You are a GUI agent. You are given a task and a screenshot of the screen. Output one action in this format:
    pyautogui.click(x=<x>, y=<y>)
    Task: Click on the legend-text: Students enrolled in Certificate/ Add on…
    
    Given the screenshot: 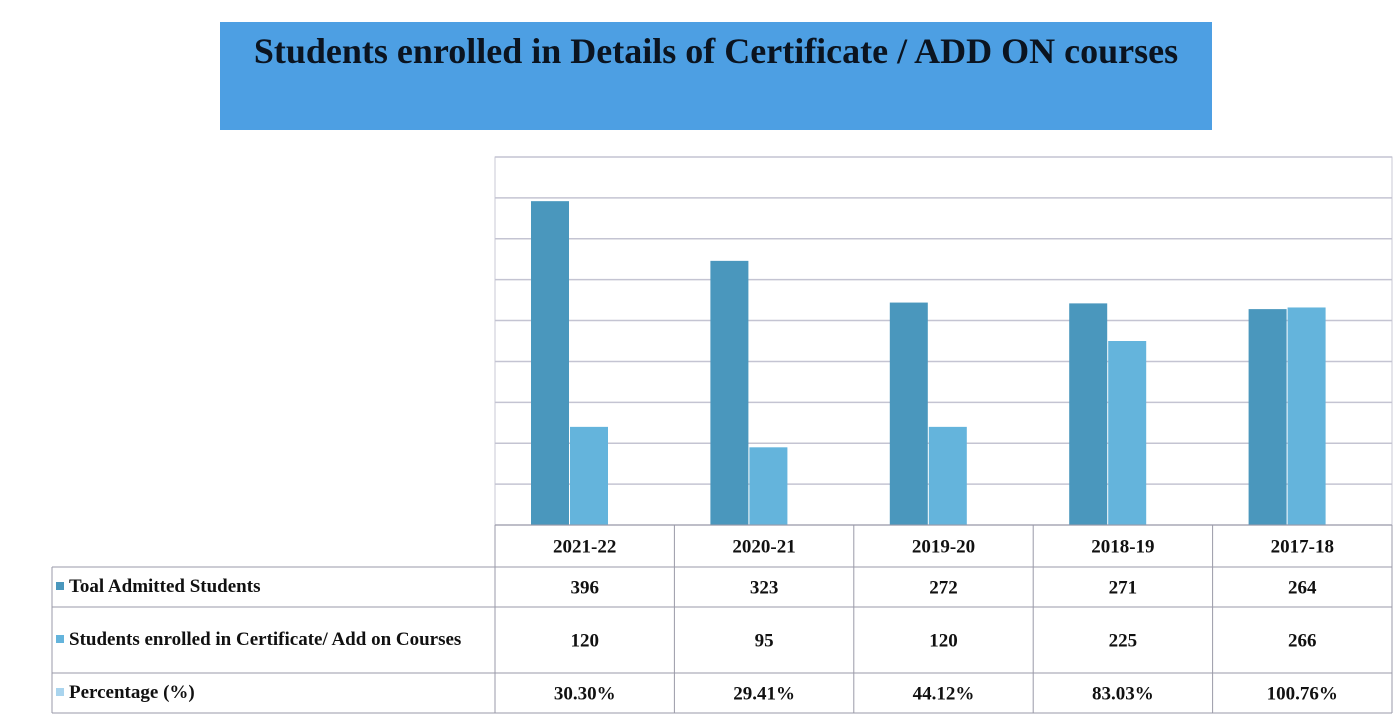 What is the action you would take?
    pyautogui.click(x=265, y=639)
    